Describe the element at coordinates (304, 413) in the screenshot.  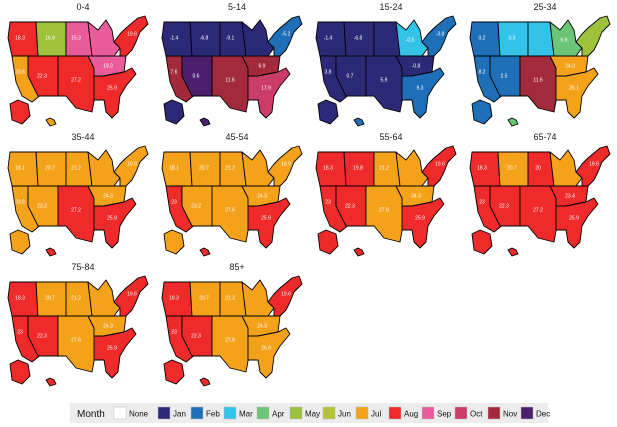
I see `legend-item-may: May` at that location.